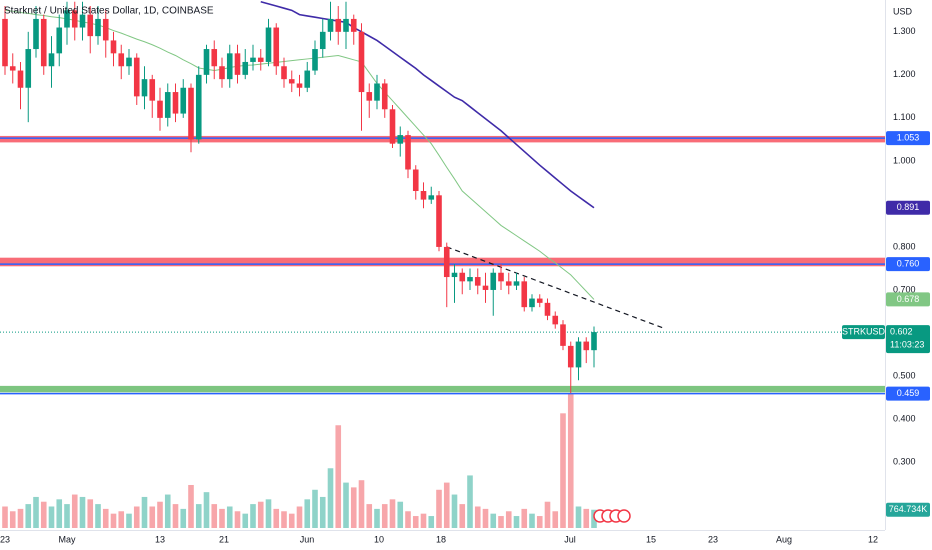  Describe the element at coordinates (441, 539) in the screenshot. I see `x-tick-label: 18` at that location.